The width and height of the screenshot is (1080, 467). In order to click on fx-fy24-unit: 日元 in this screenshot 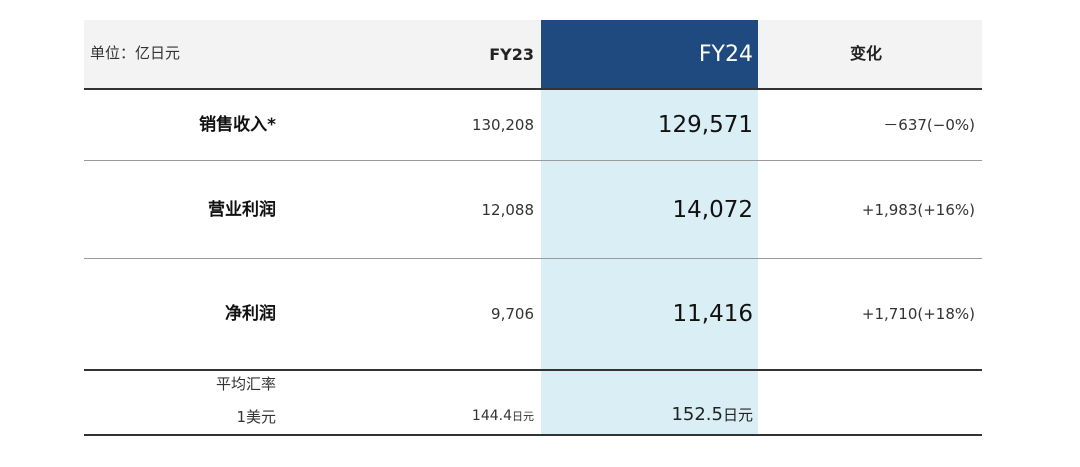, I will do `click(737, 415)`.